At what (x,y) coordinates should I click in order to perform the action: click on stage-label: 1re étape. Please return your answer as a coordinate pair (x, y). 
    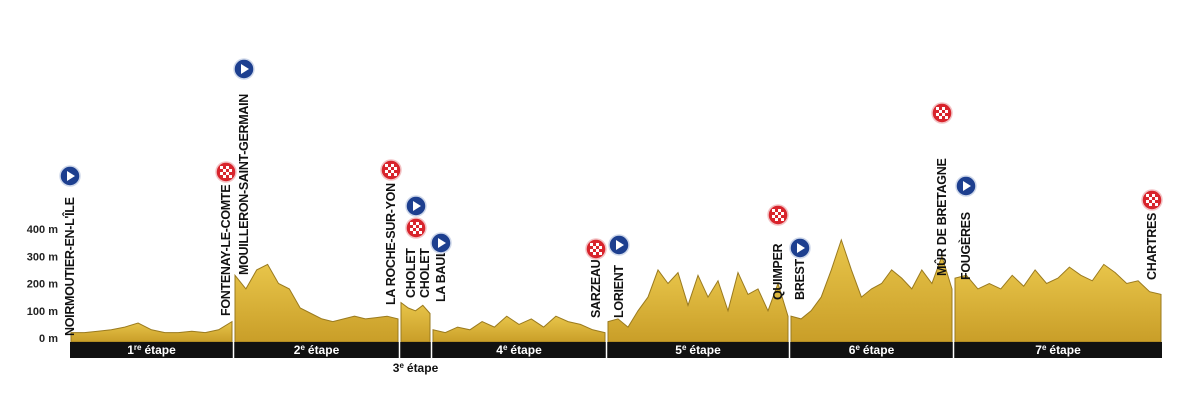
    Looking at the image, I should click on (151, 350).